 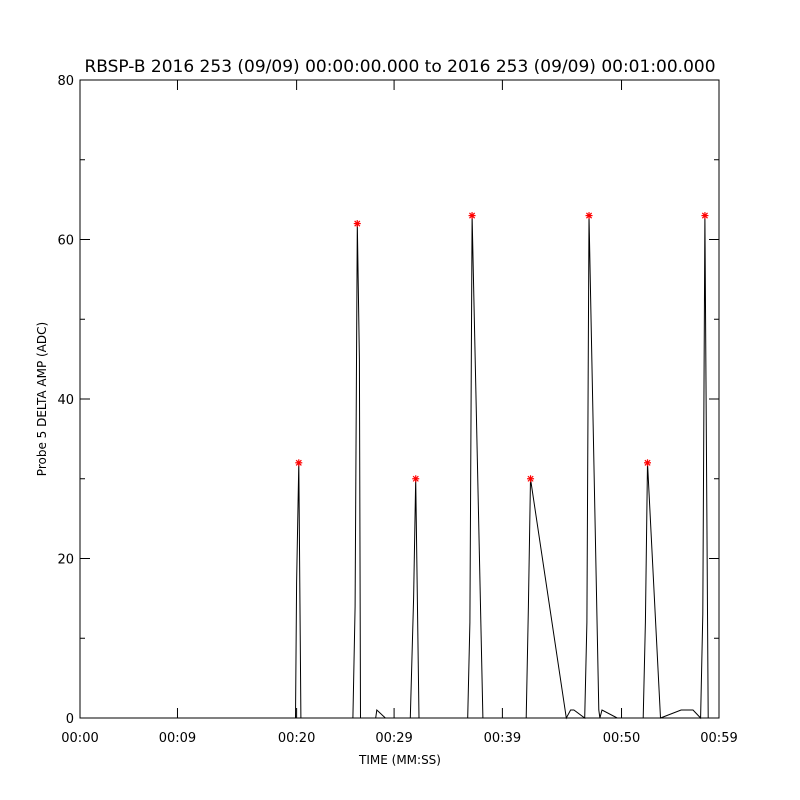 I want to click on x-axis-label: TIME (MM:SS), so click(x=399, y=760).